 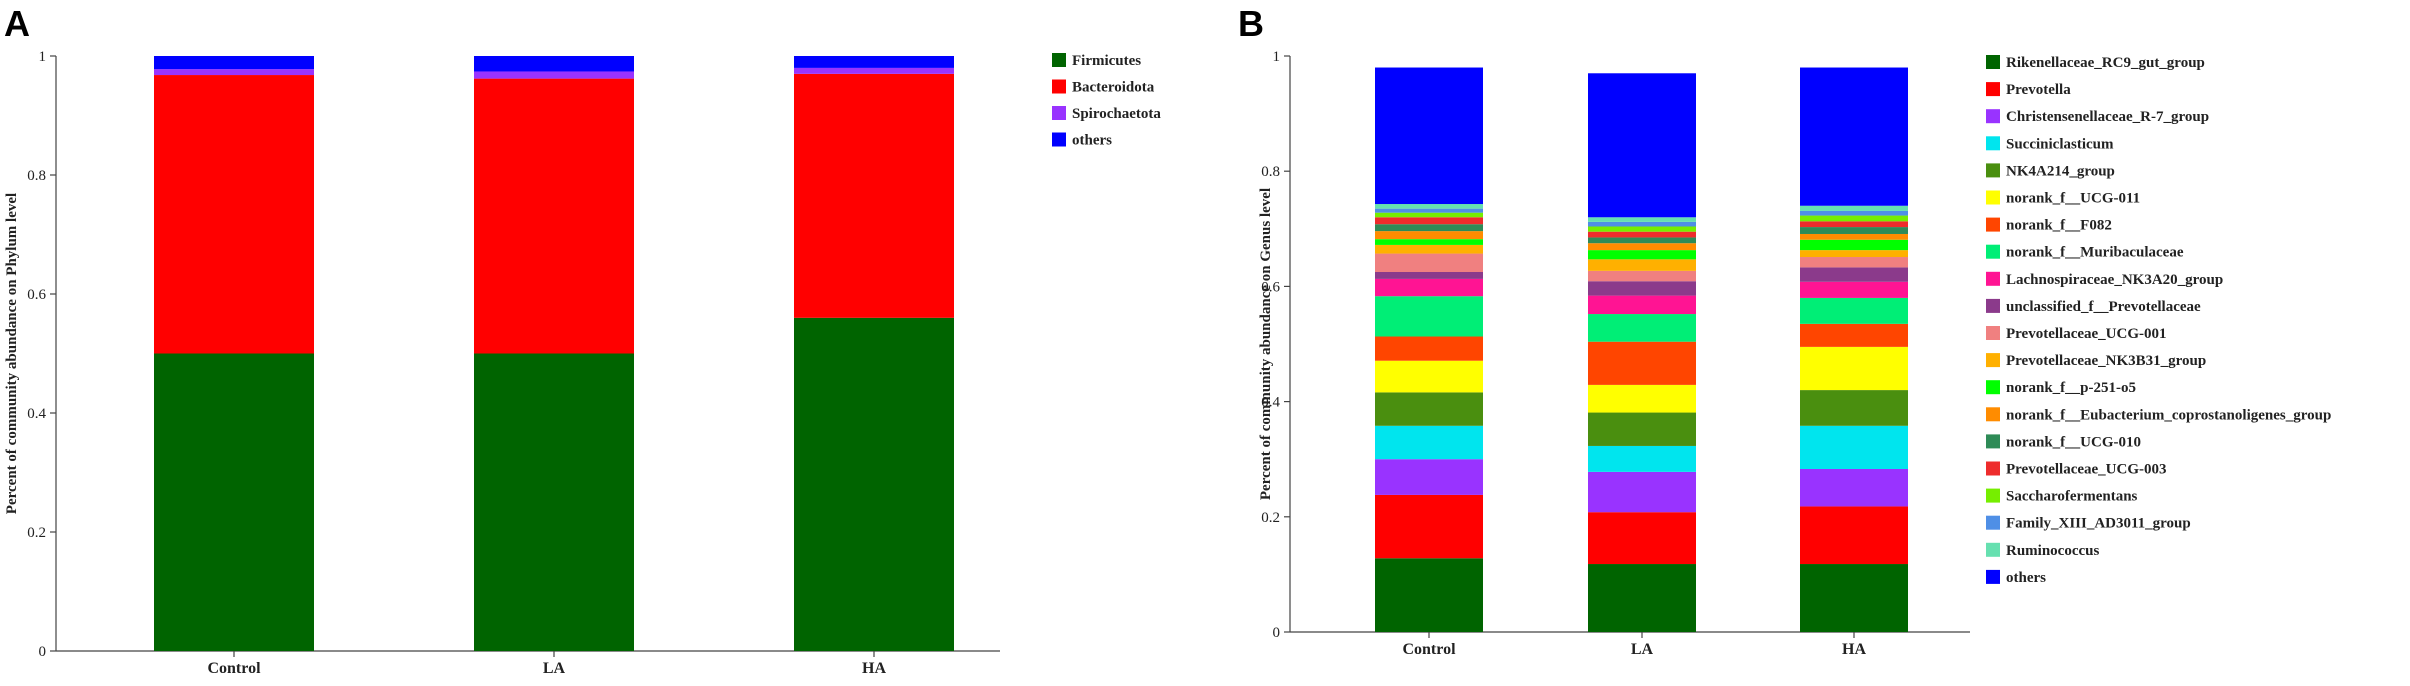 What do you see at coordinates (1251, 23) in the screenshot?
I see `panel-b-label: B` at bounding box center [1251, 23].